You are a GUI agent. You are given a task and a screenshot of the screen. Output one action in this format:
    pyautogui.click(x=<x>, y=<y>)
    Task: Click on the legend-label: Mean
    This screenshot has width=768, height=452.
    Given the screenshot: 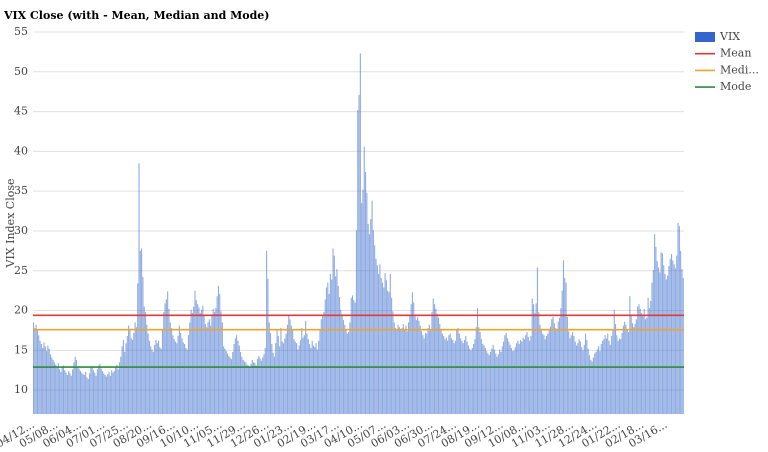 What is the action you would take?
    pyautogui.click(x=735, y=53)
    